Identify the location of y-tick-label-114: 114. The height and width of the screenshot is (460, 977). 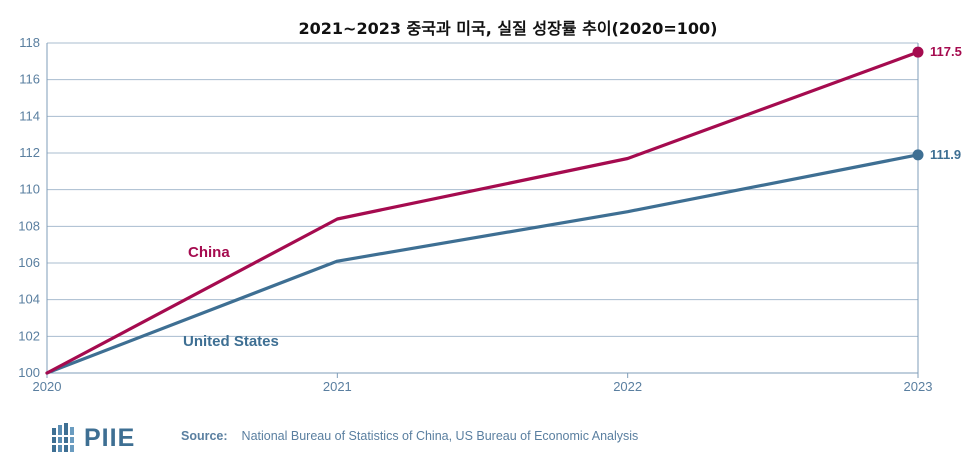
(29, 115).